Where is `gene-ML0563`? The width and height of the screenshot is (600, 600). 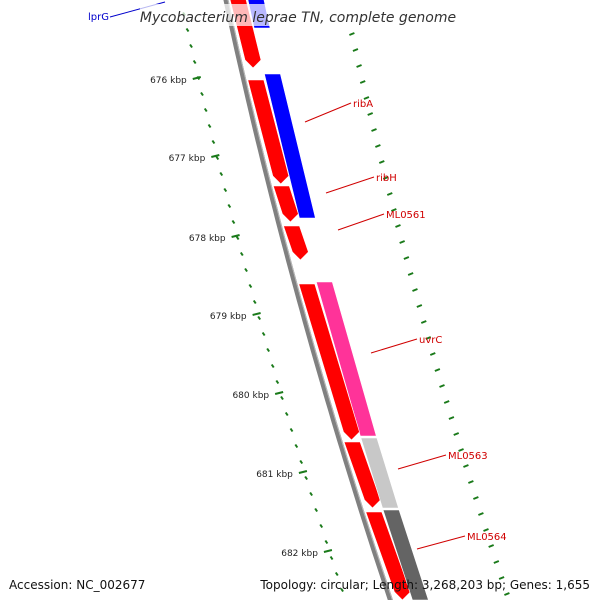 gene-ML0563 is located at coordinates (379, 473).